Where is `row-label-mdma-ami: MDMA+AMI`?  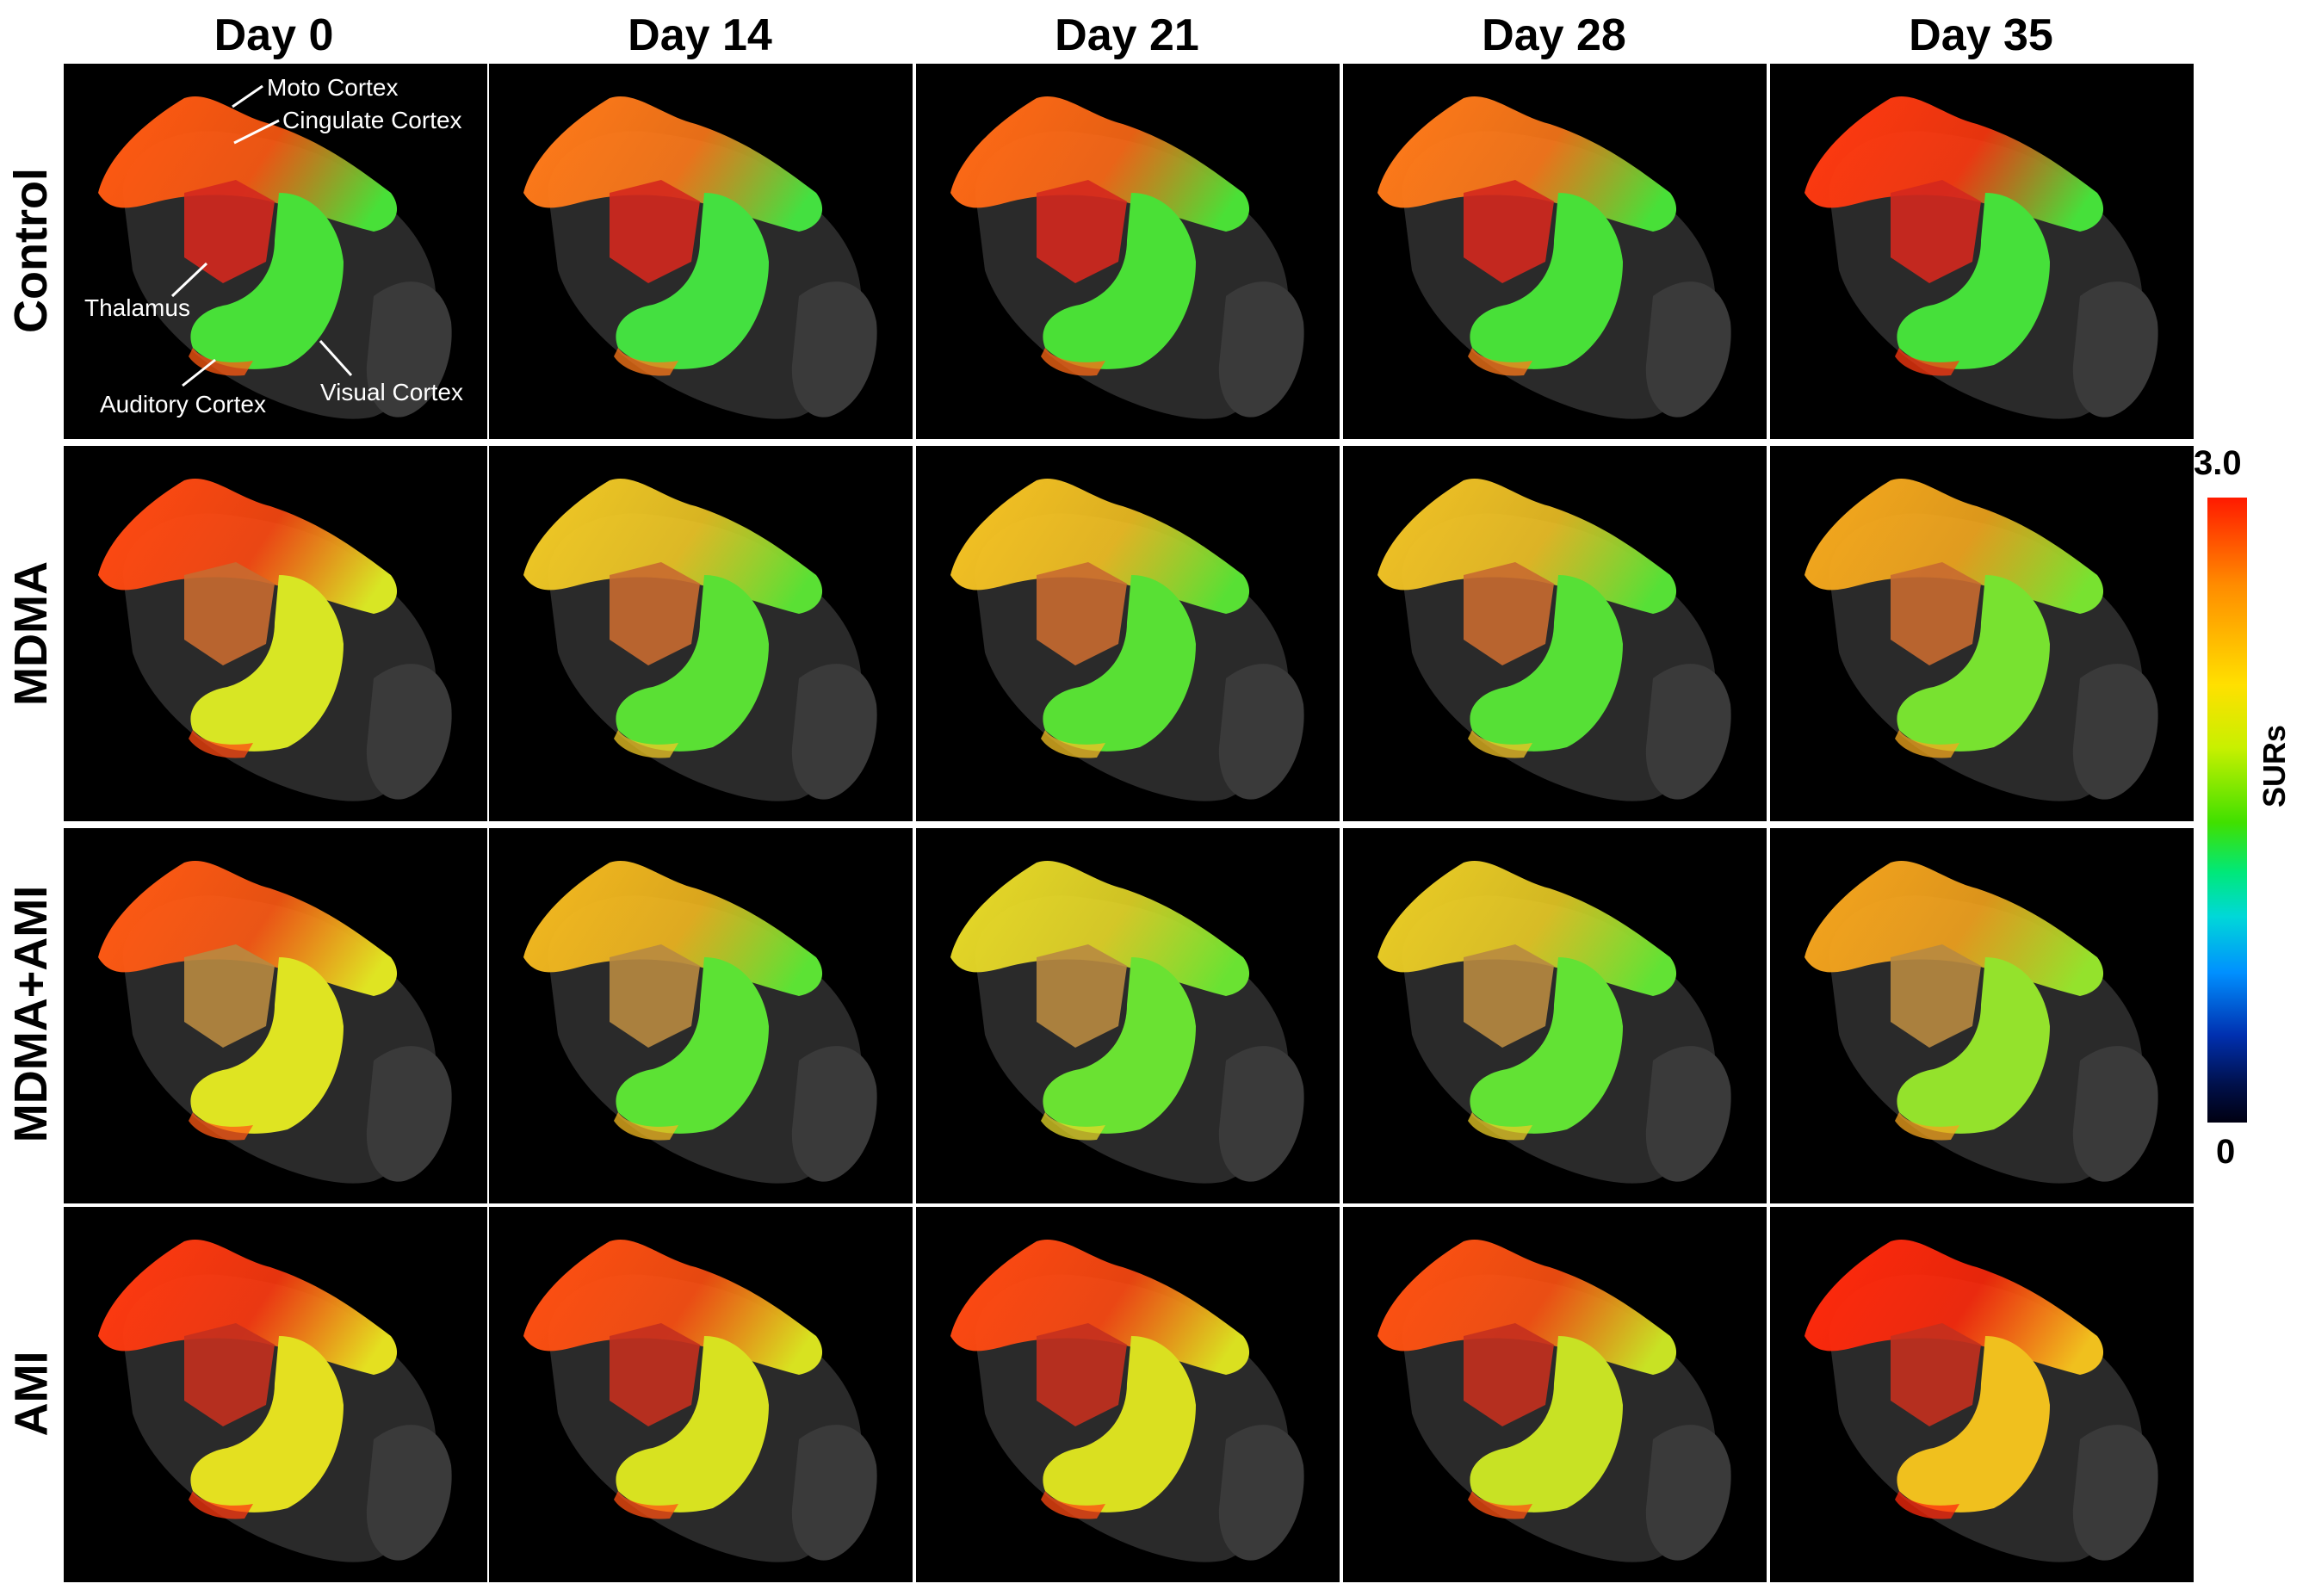
row-label-mdma-ami: MDMA+AMI is located at coordinates (31, 1014).